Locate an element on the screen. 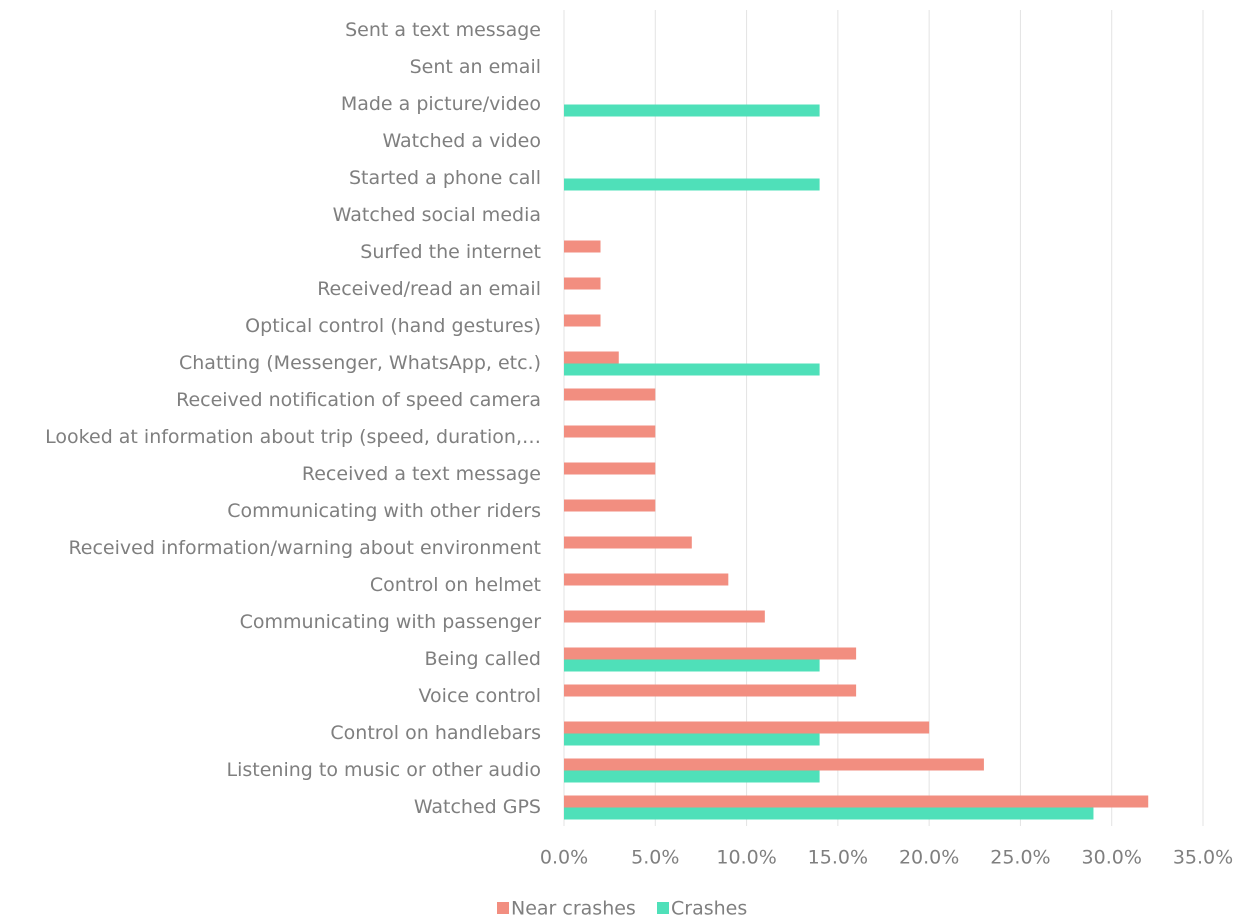 The width and height of the screenshot is (1247, 922). x-tick-label: 10.0% is located at coordinates (746, 858).